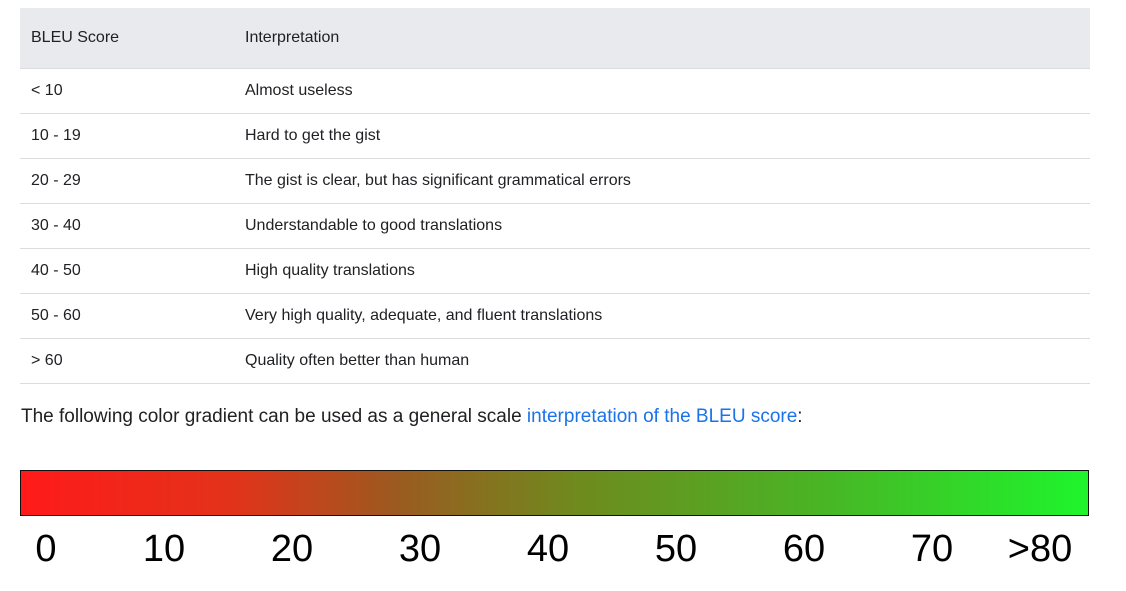 This screenshot has height=591, width=1126. Describe the element at coordinates (800, 416) in the screenshot. I see `caption-suffix: :` at that location.